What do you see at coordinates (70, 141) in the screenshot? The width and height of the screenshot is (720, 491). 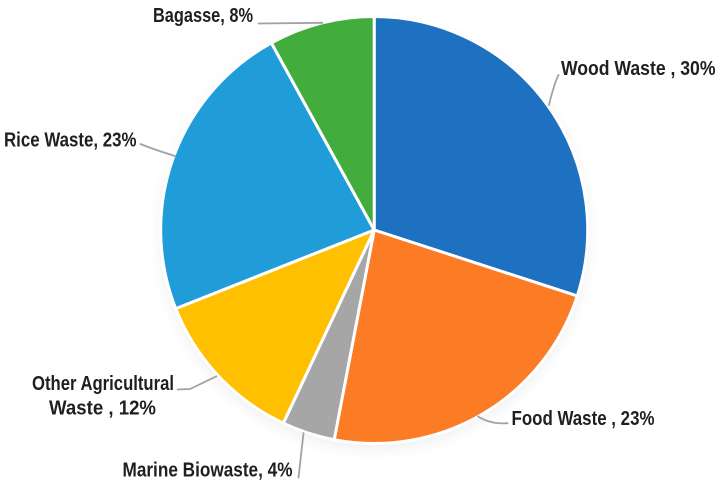 I see `svg-text: Rice Waste, 23%` at bounding box center [70, 141].